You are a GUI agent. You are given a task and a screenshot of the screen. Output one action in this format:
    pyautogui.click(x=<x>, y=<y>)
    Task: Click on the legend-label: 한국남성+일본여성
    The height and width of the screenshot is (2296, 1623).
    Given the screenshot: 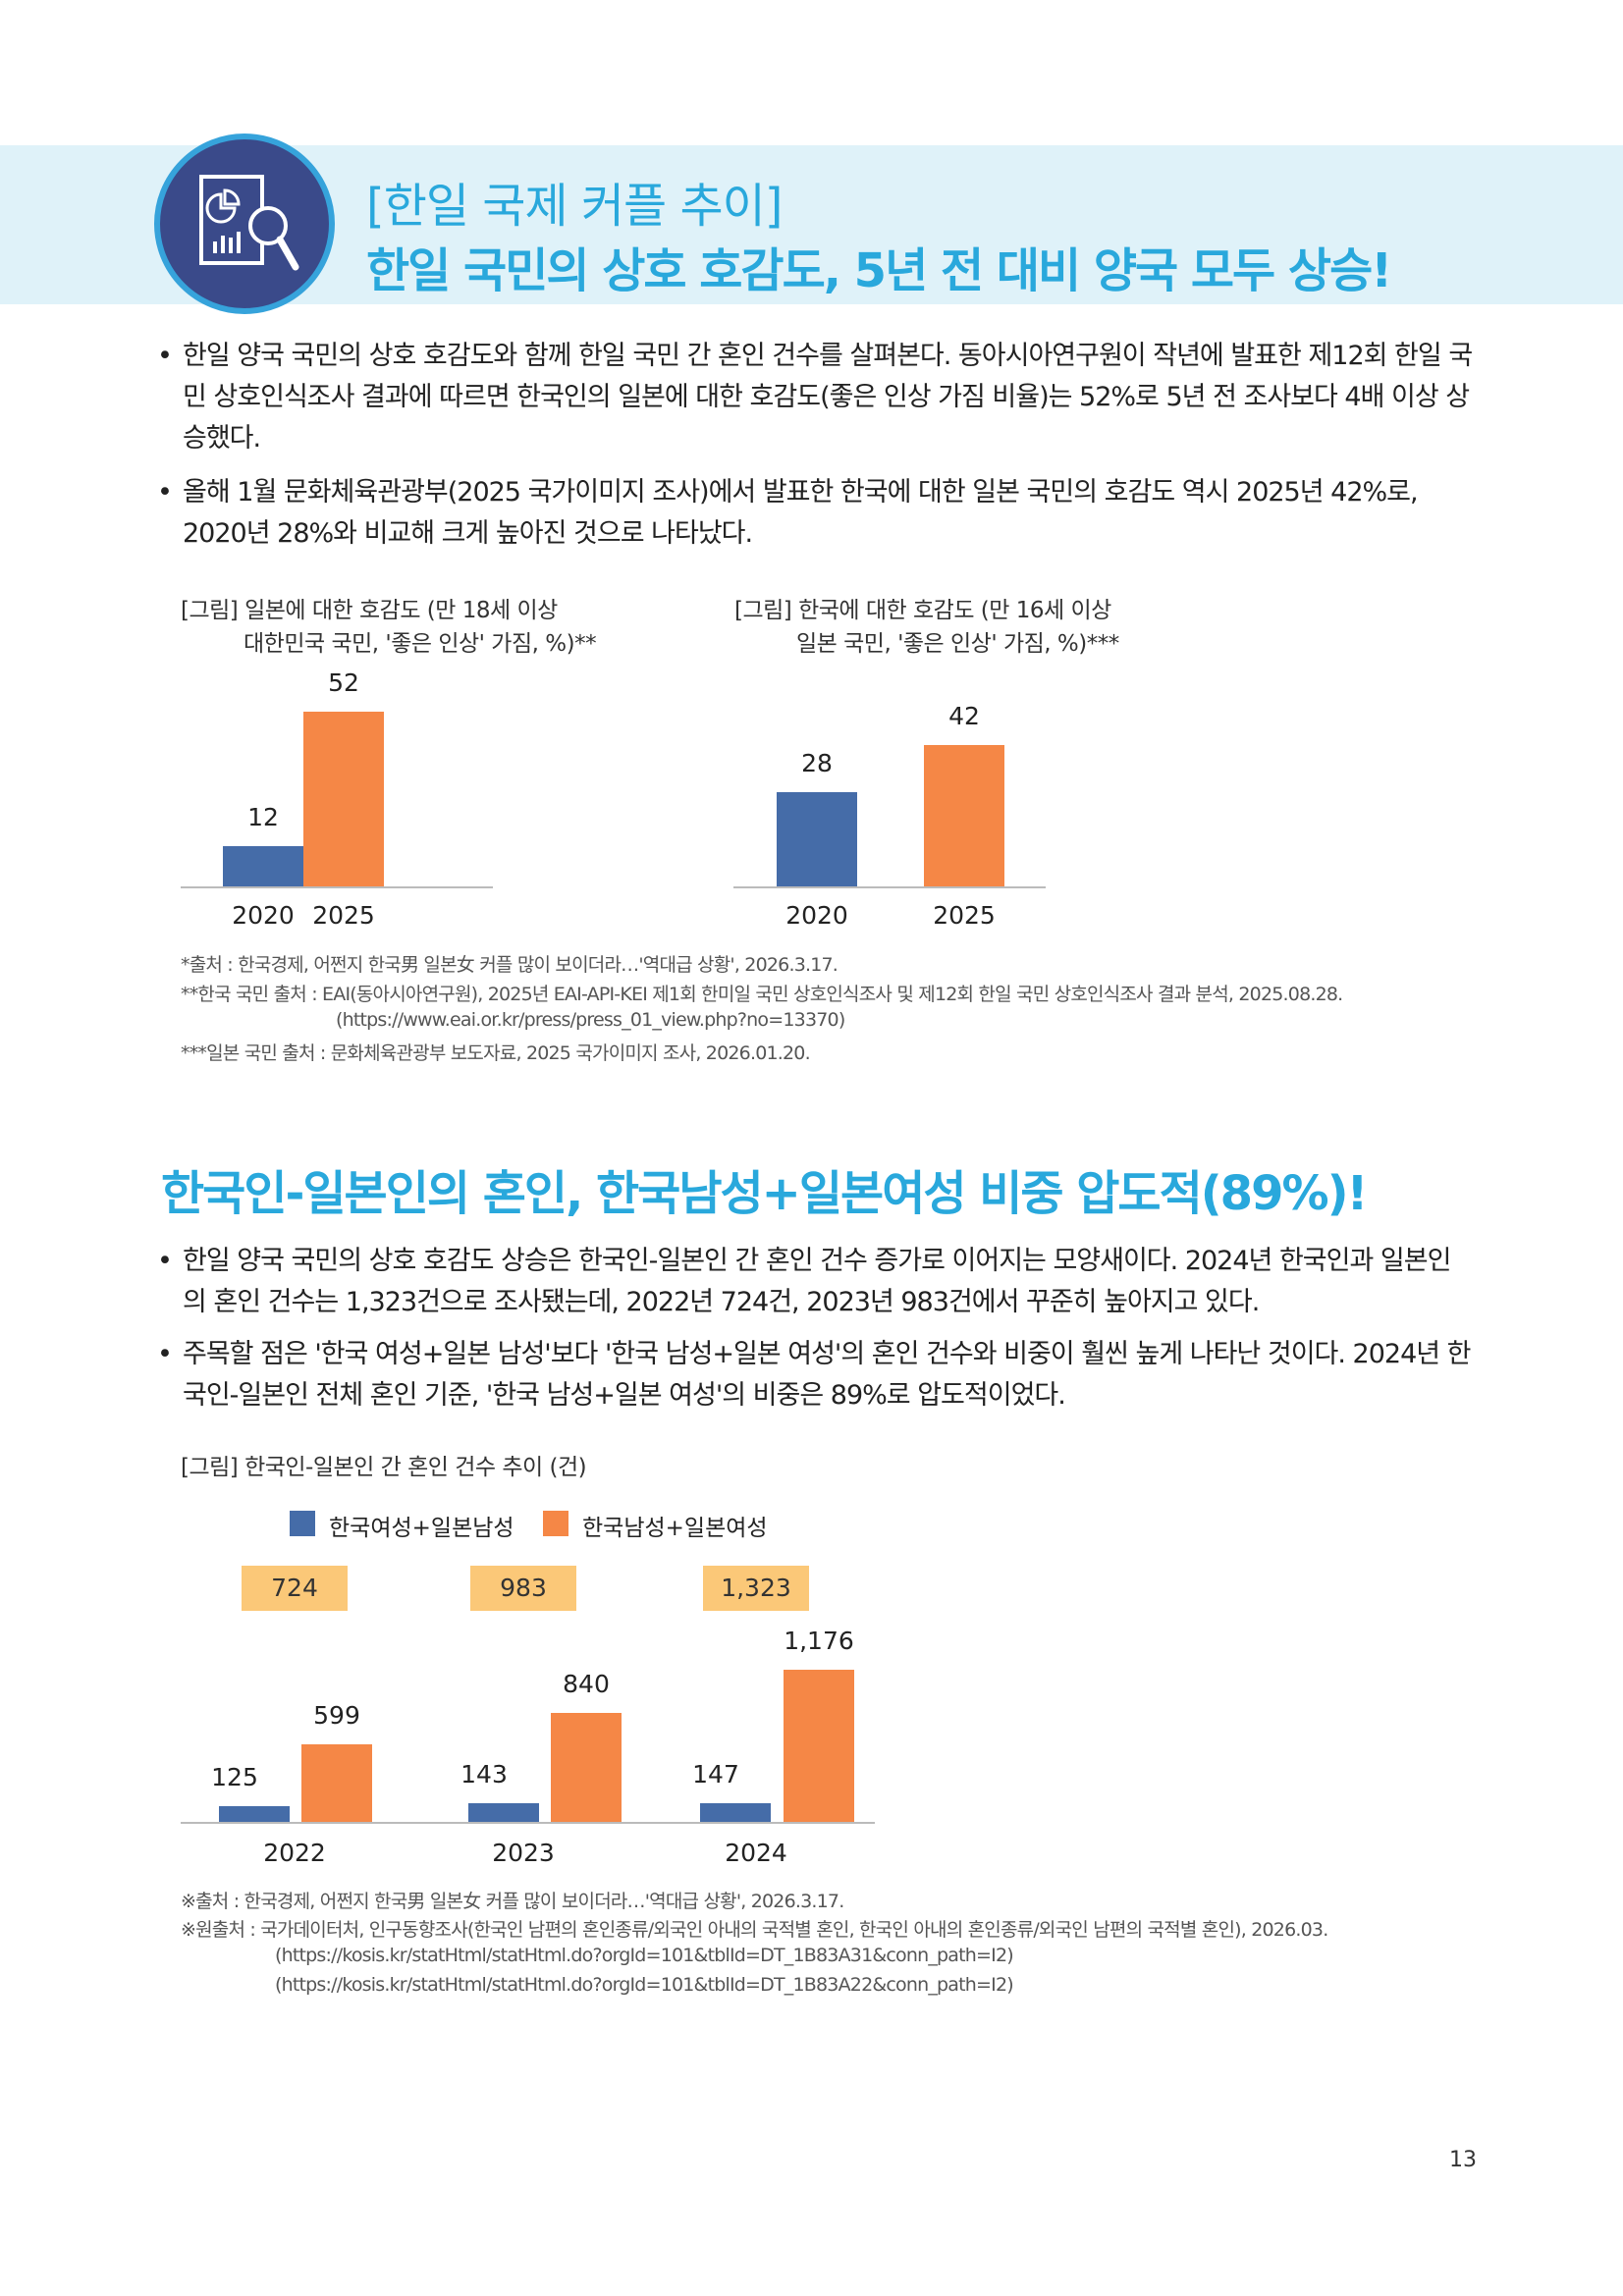 What is the action you would take?
    pyautogui.click(x=675, y=1528)
    